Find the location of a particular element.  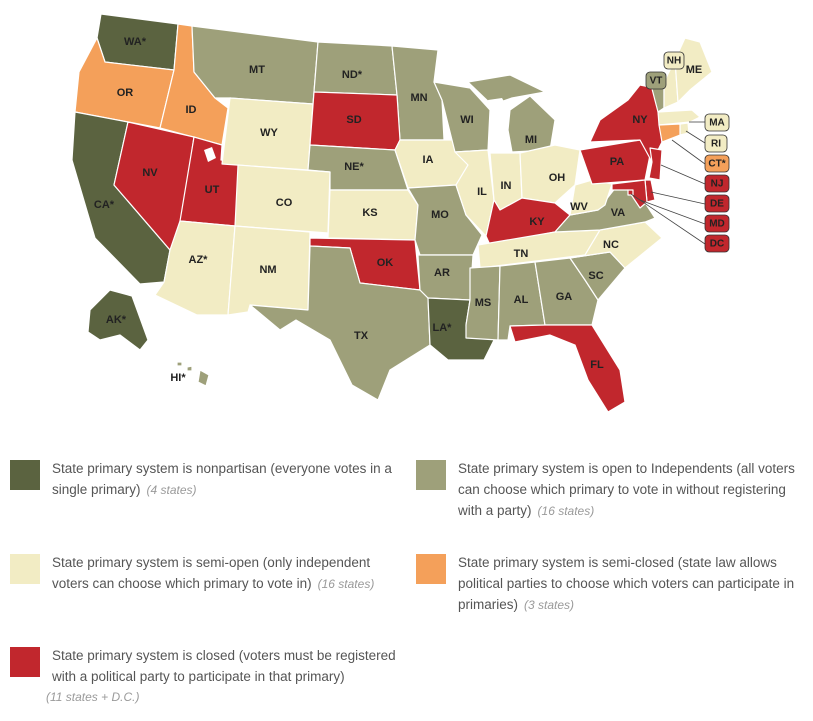

legend-count-semi-closed: (3 states) is located at coordinates (549, 605).